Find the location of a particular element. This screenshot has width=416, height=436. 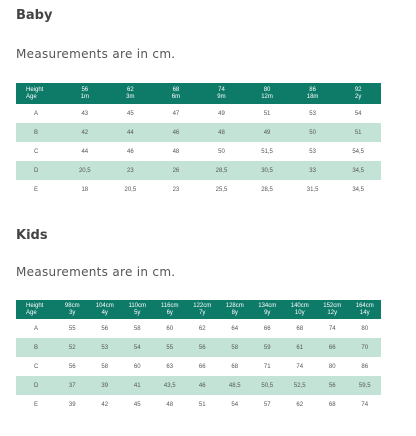

table-cell: 48 is located at coordinates (170, 404).